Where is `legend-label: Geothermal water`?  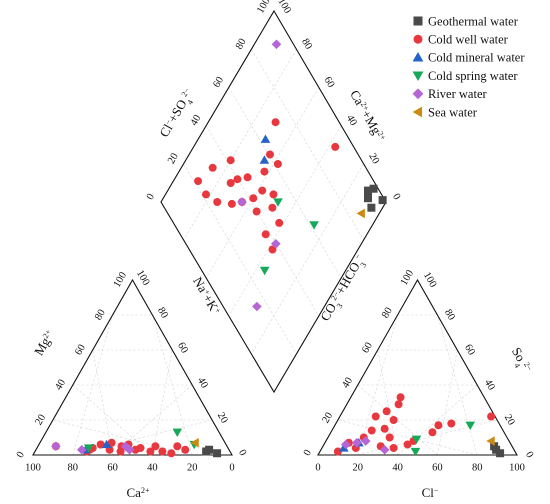
legend-label: Geothermal water is located at coordinates (473, 21).